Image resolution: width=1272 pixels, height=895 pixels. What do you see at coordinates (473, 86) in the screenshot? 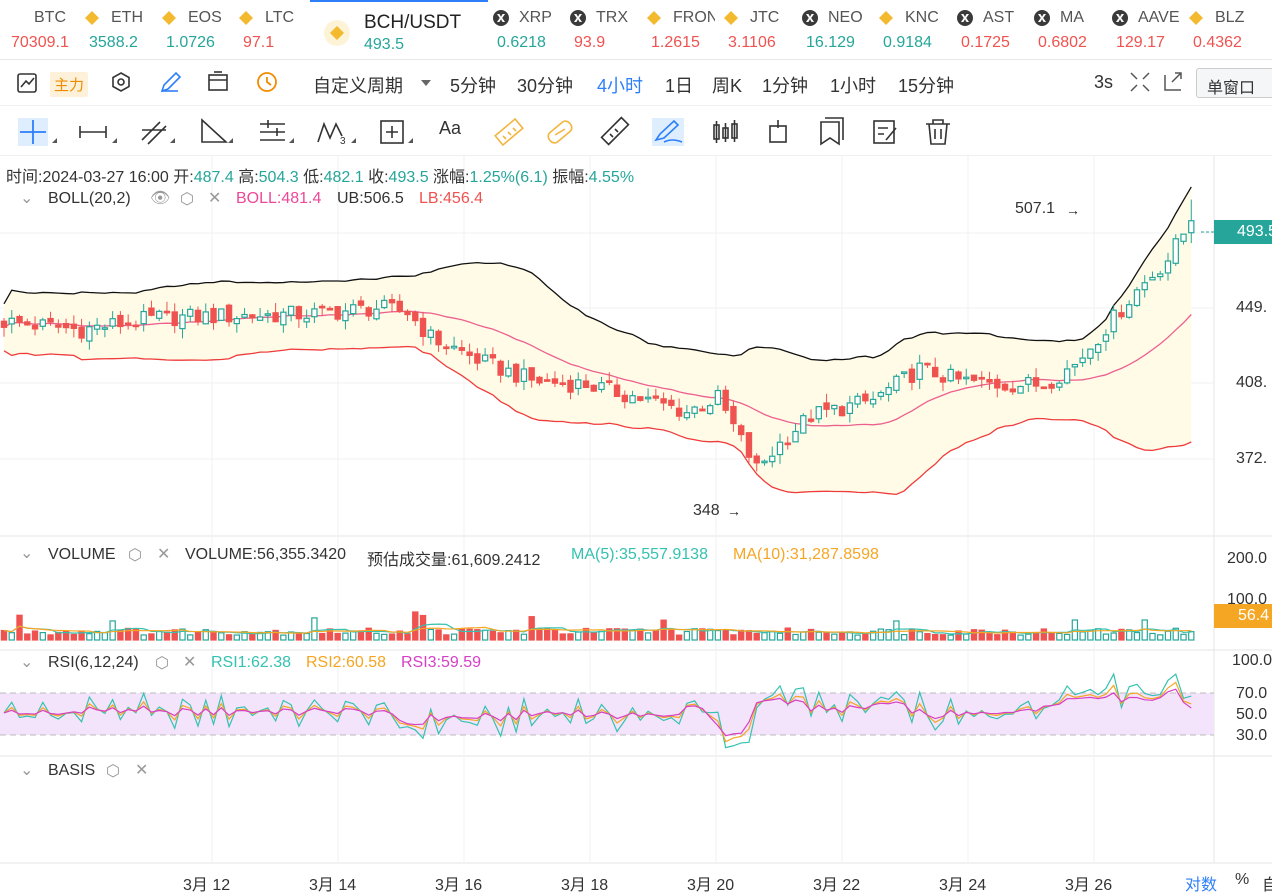
I see `period-tab: 5分钟` at bounding box center [473, 86].